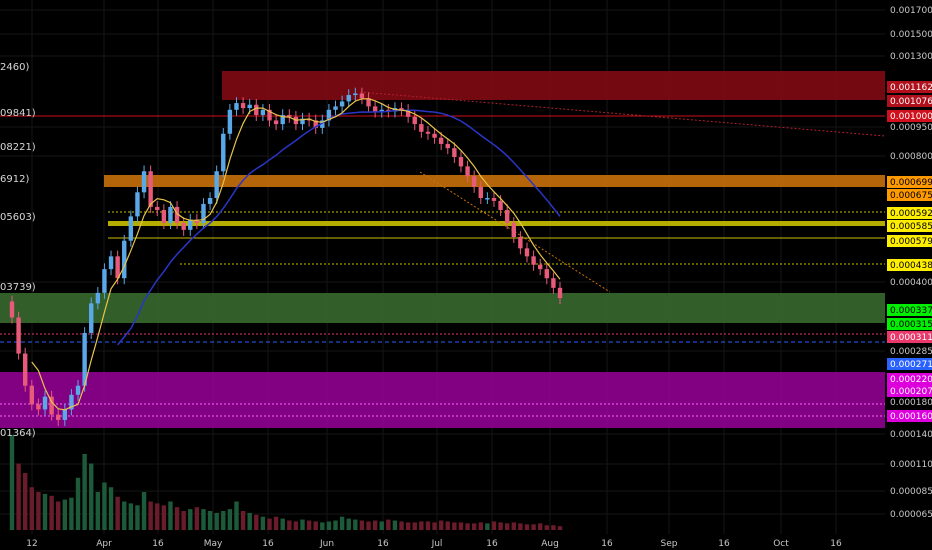 The image size is (932, 550). What do you see at coordinates (442, 542) in the screenshot?
I see `time-axis` at bounding box center [442, 542].